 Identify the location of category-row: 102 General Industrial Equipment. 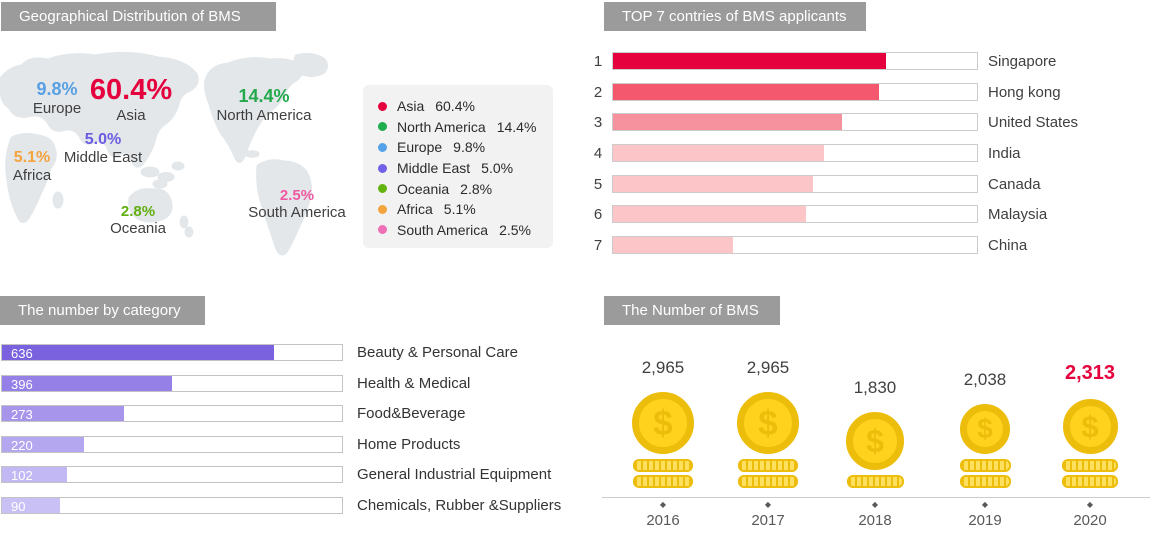
(276, 474).